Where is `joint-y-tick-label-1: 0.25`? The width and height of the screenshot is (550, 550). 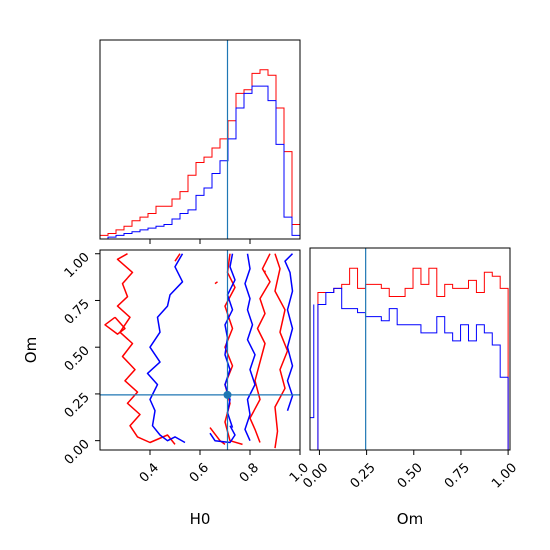
joint-y-tick-label-1: 0.25 is located at coordinates (77, 405).